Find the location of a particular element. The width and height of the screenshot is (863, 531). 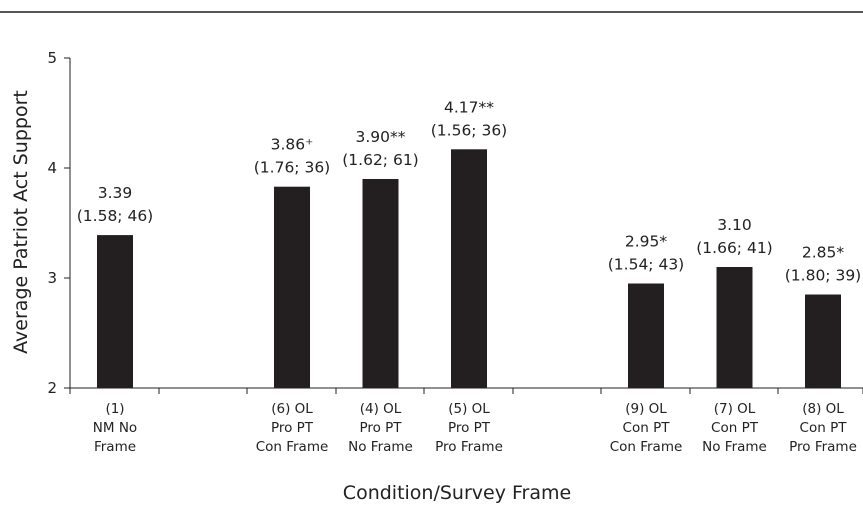

bar-stats-label: (1.76; 36) is located at coordinates (292, 168).